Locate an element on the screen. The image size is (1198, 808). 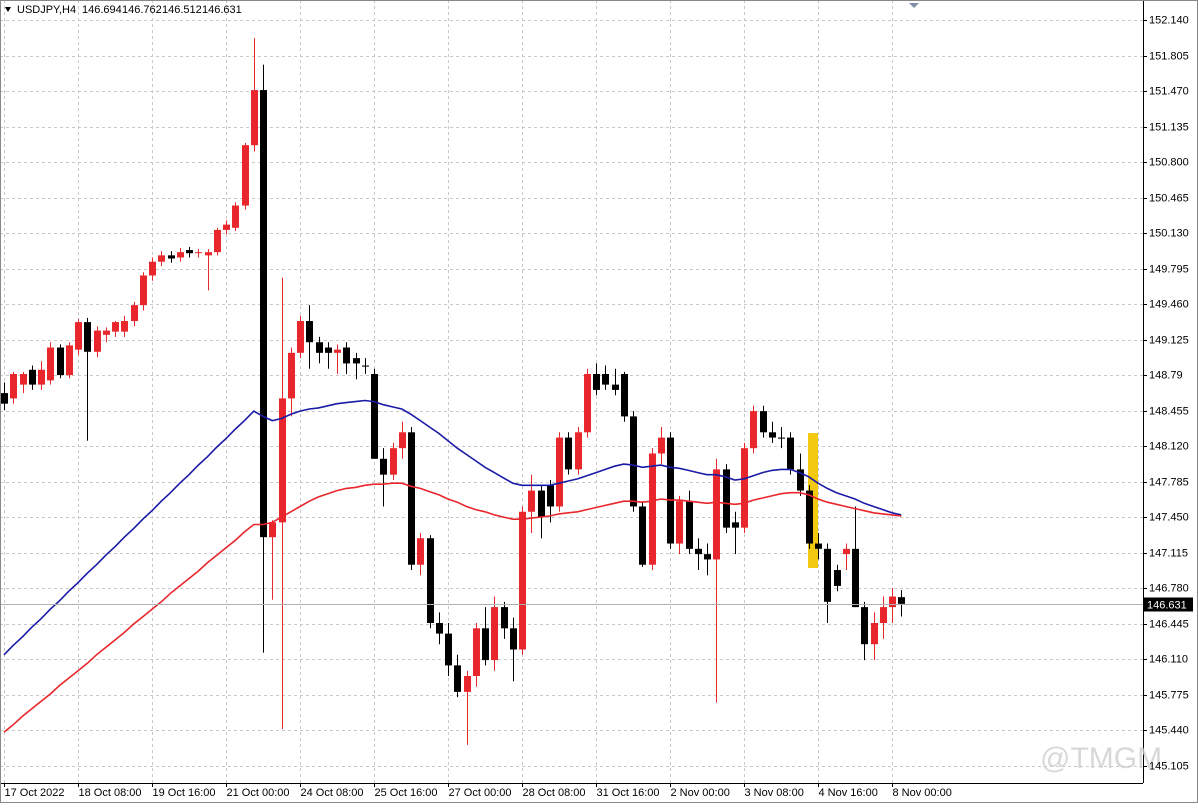
header-close: 146.631 is located at coordinates (222, 10).